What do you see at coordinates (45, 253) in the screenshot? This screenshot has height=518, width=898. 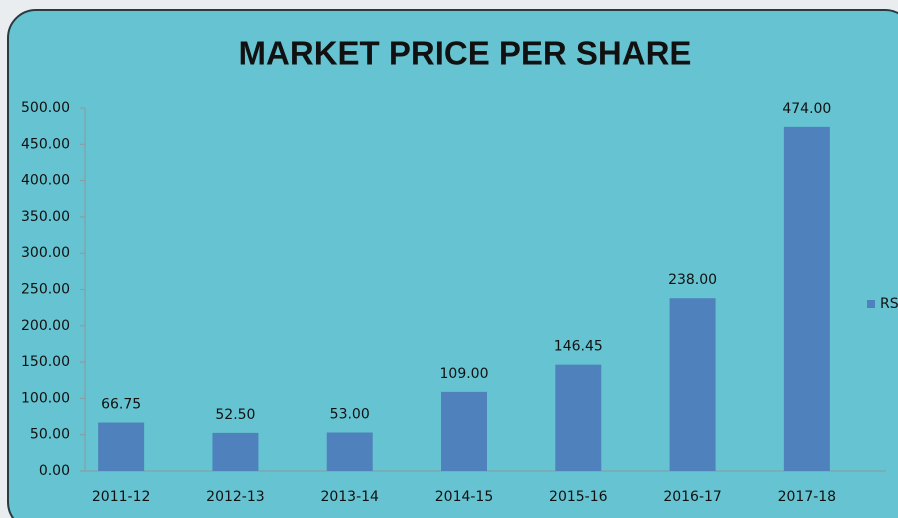 I see `y-tick-label: 300.00` at bounding box center [45, 253].